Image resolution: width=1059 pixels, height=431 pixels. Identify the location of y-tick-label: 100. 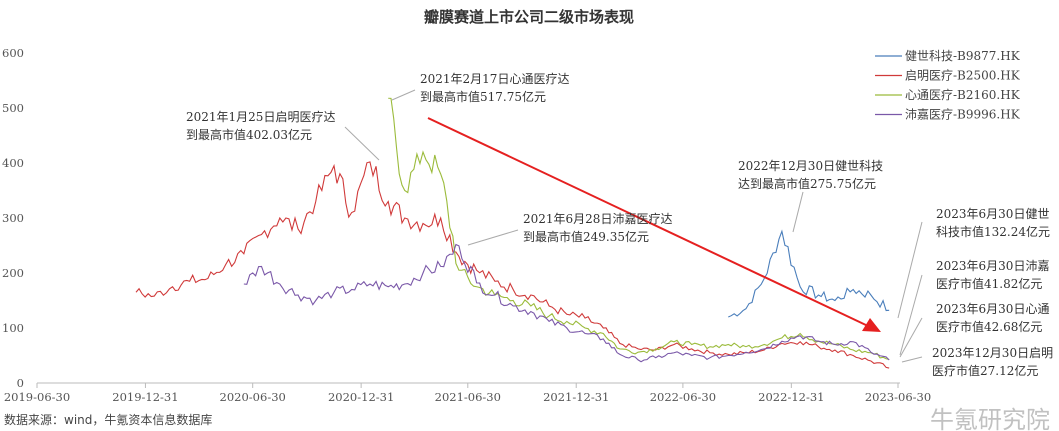
(13, 328).